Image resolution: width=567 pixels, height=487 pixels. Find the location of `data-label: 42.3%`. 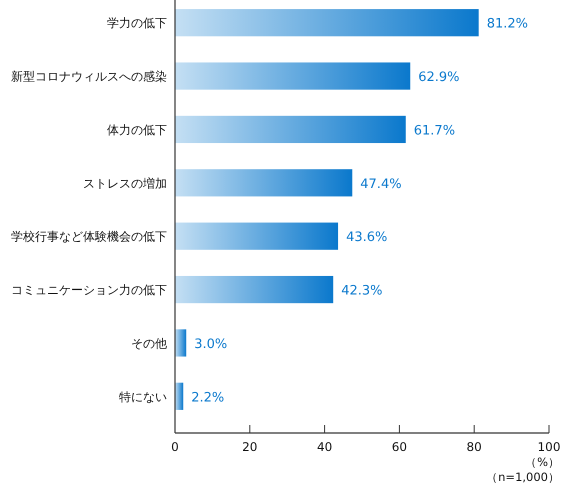

data-label: 42.3% is located at coordinates (362, 291).